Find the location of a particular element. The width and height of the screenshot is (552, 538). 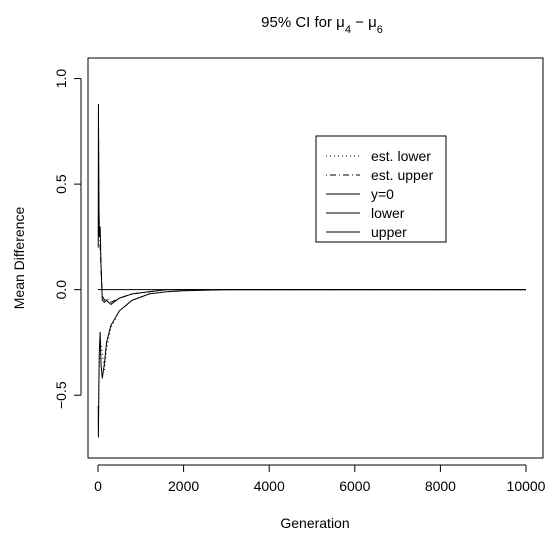

y-tick-label: −0.5 is located at coordinates (61, 395).